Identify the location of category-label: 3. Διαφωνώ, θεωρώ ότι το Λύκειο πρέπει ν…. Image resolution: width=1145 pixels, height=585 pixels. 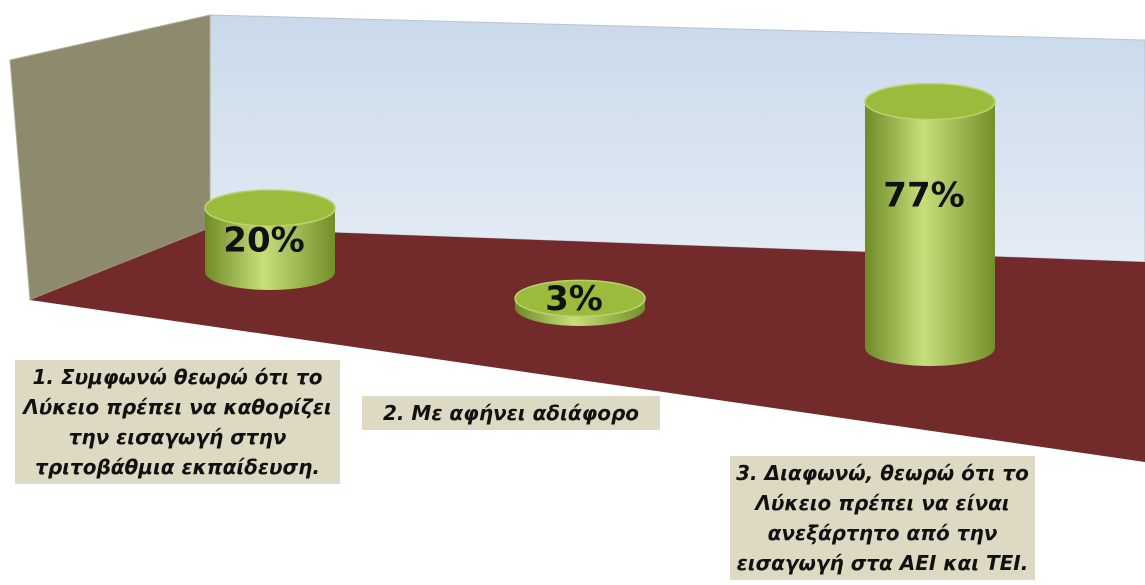
(882, 518).